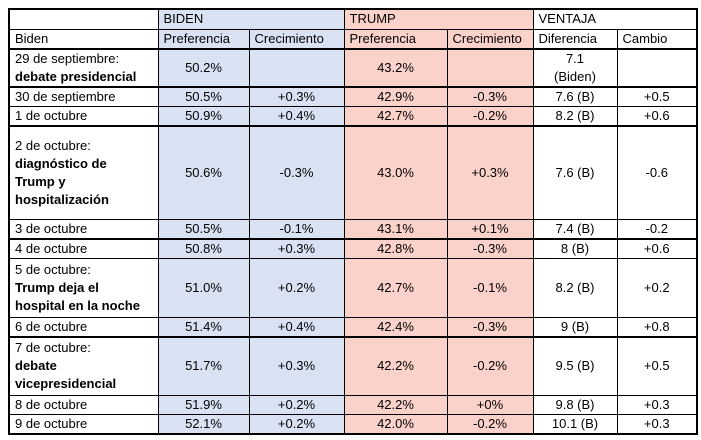 This screenshot has height=440, width=701. I want to click on event-text: debate vicepresidencial, so click(66, 375).